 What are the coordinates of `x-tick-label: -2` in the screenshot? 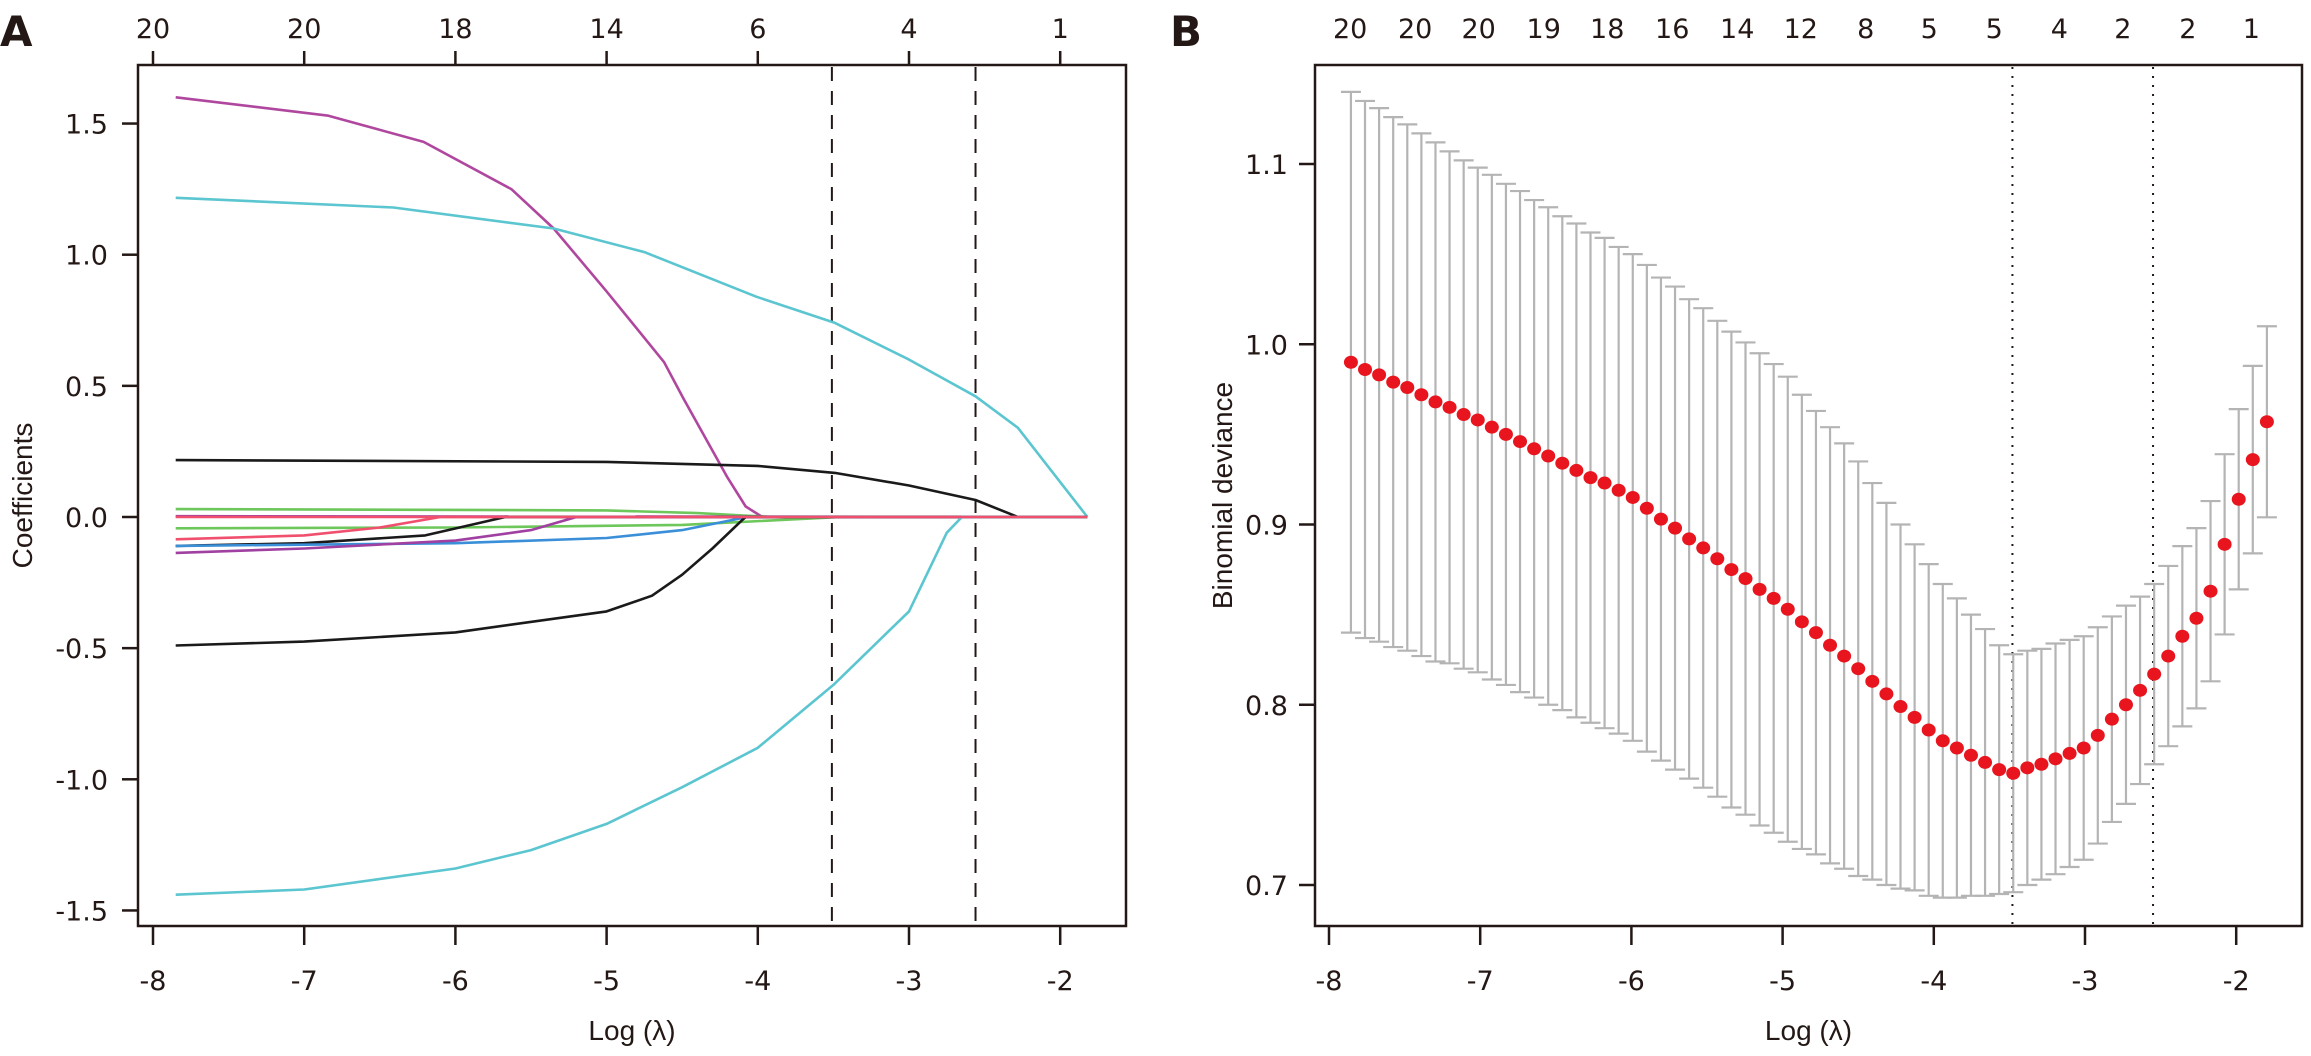 It's located at (1060, 981).